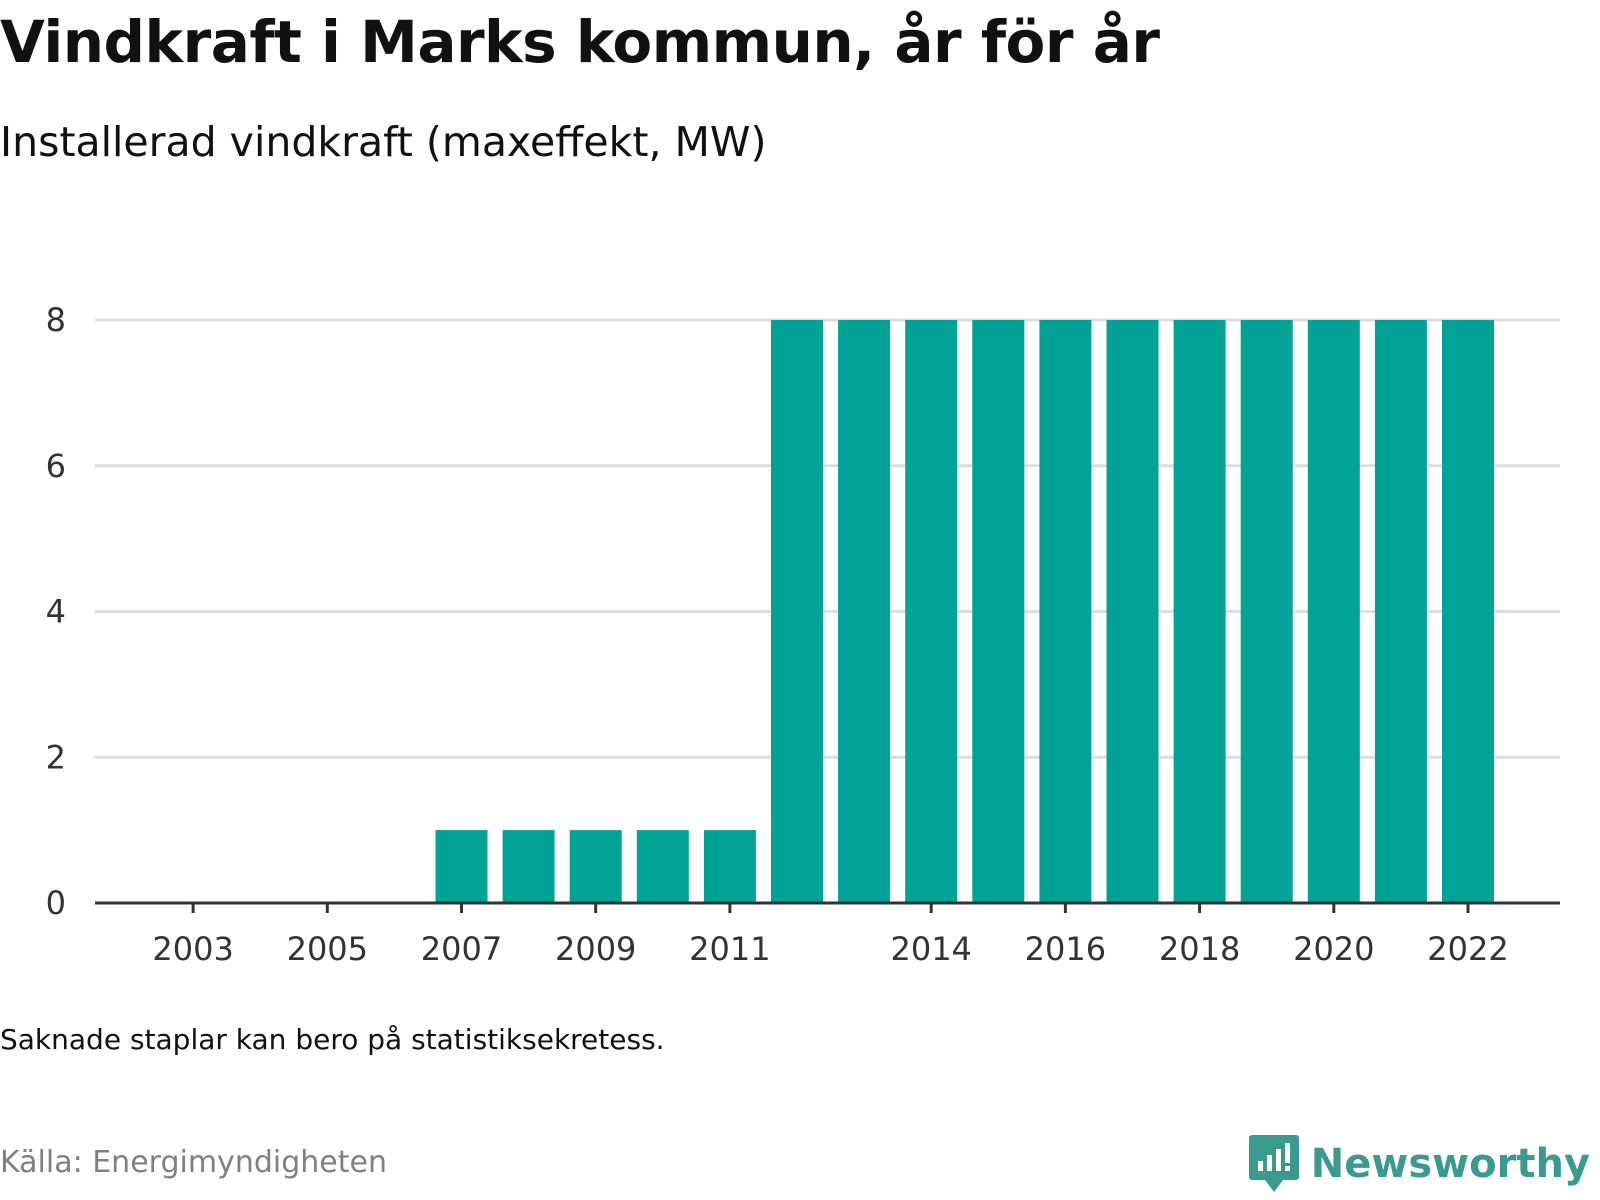 Image resolution: width=1600 pixels, height=1200 pixels. I want to click on source-credit: Källa: Energimyndigheten, so click(193, 1162).